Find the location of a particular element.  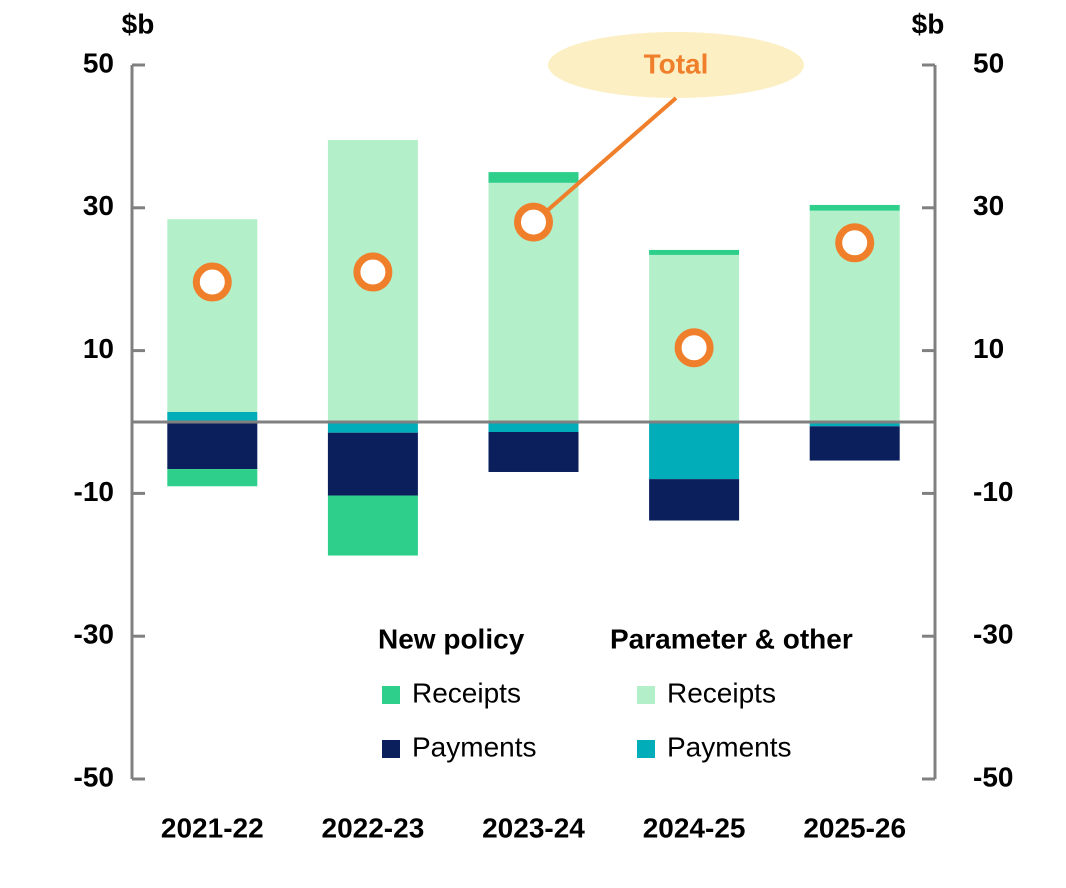

y2-tick-label: 50 is located at coordinates (988, 62).